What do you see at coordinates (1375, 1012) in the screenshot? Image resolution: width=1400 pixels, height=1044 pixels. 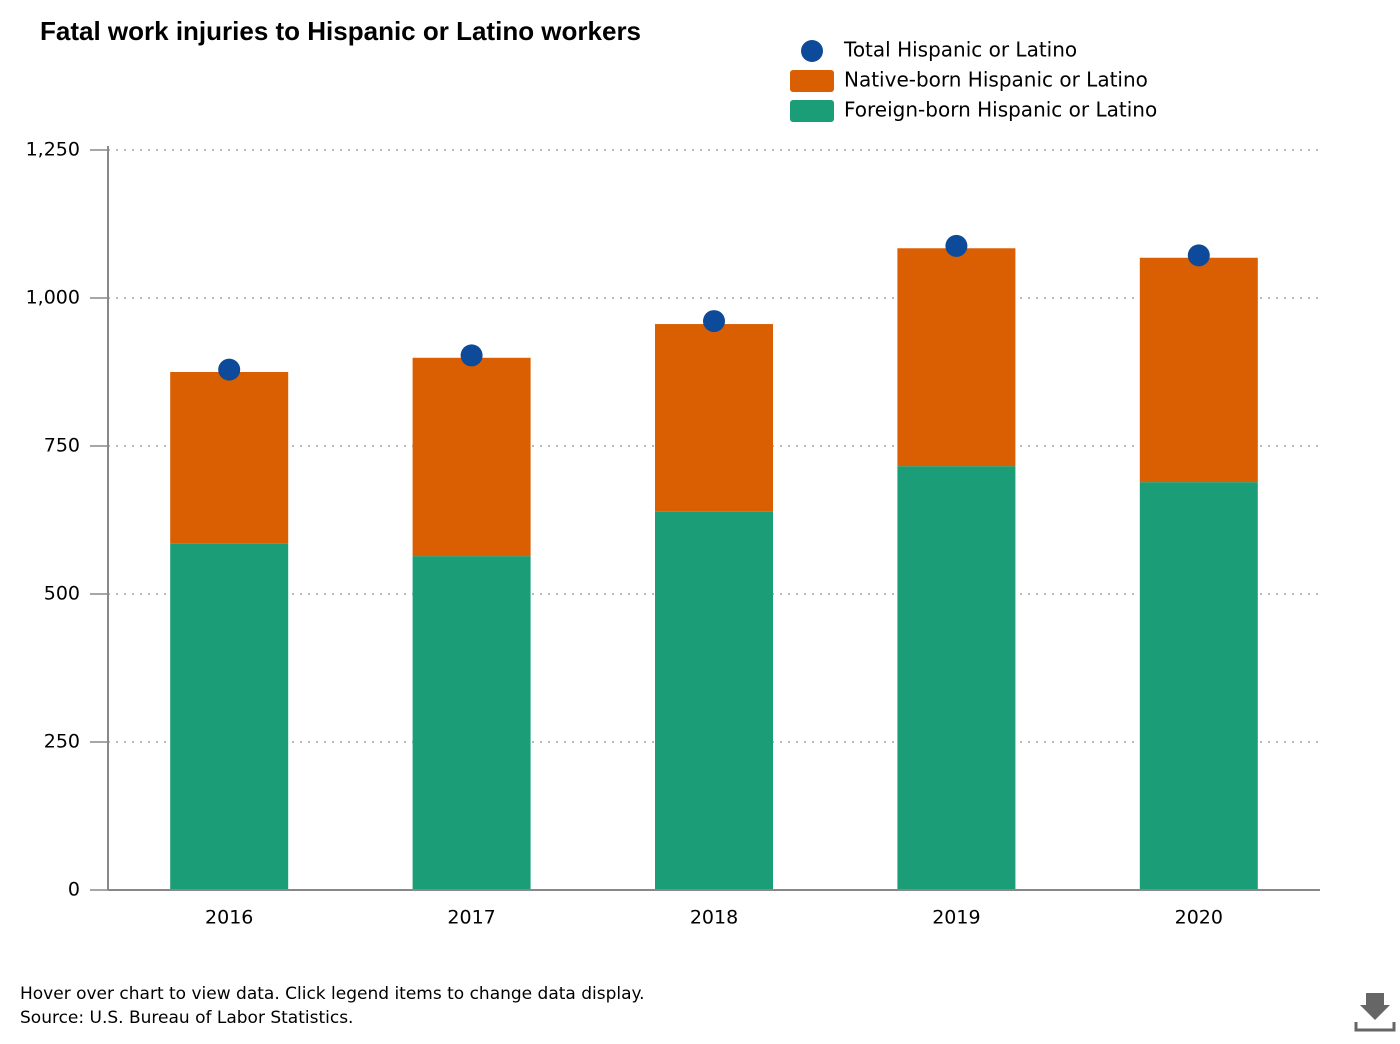 I see `download-button` at bounding box center [1375, 1012].